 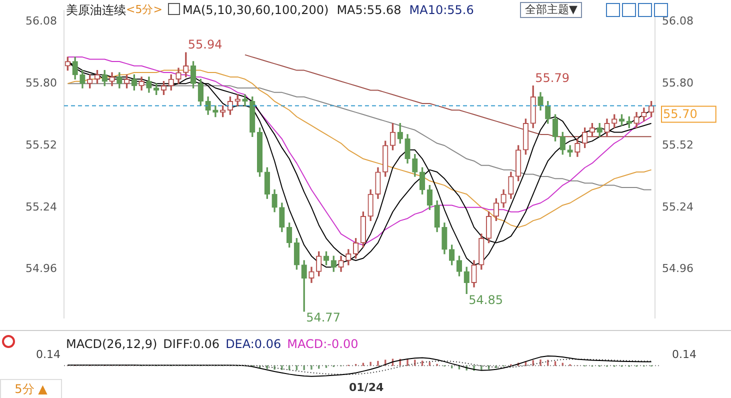 I want to click on annotation: 全部主题▼, so click(x=551, y=10).